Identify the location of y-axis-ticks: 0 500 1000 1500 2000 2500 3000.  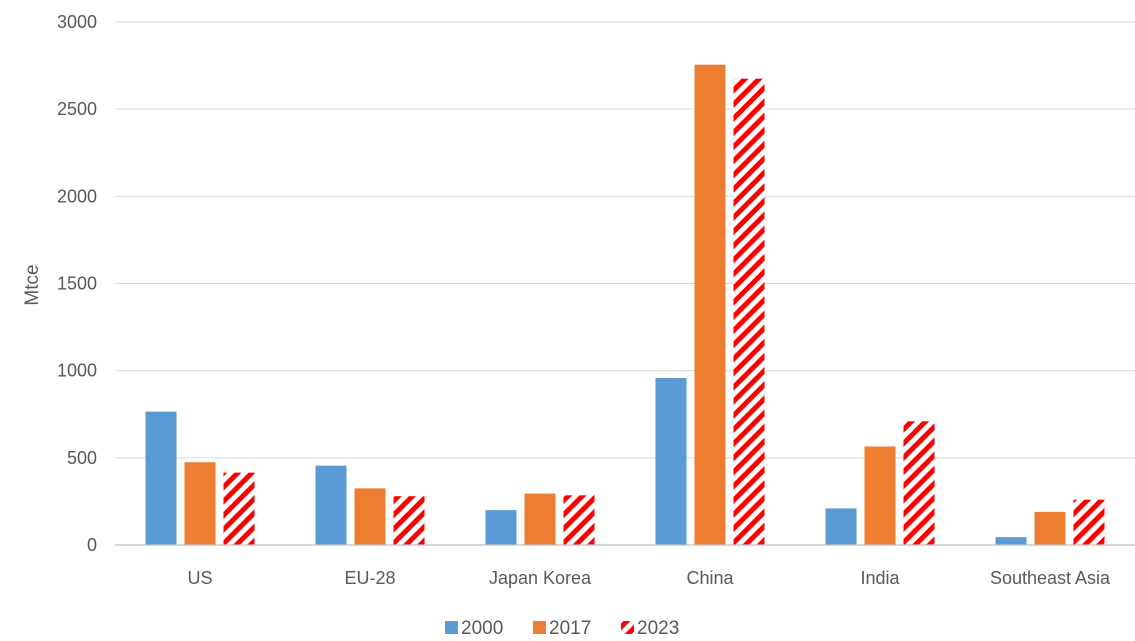
(77, 283).